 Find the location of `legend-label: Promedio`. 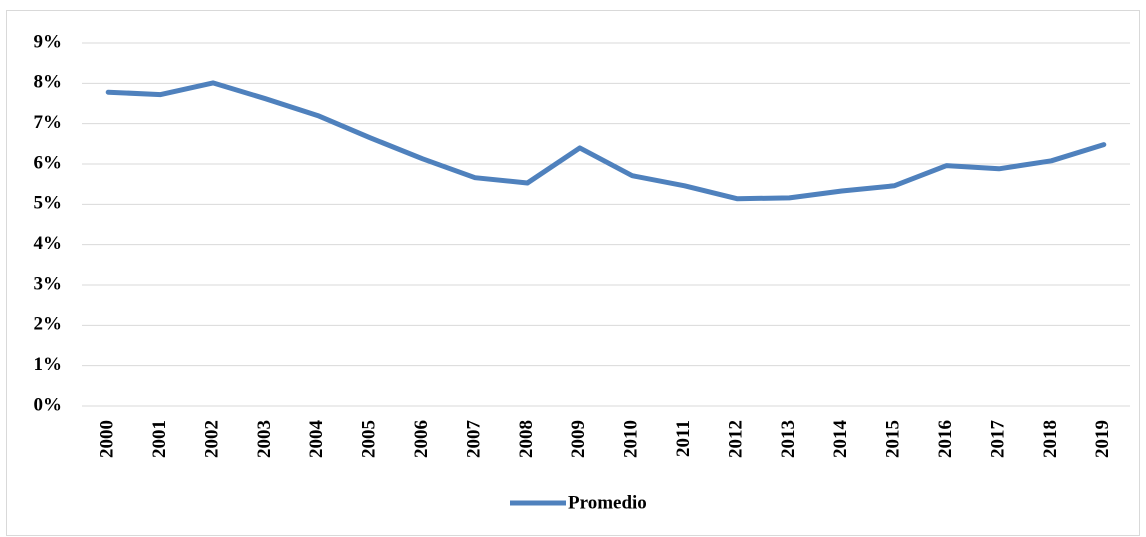

legend-label: Promedio is located at coordinates (607, 502).